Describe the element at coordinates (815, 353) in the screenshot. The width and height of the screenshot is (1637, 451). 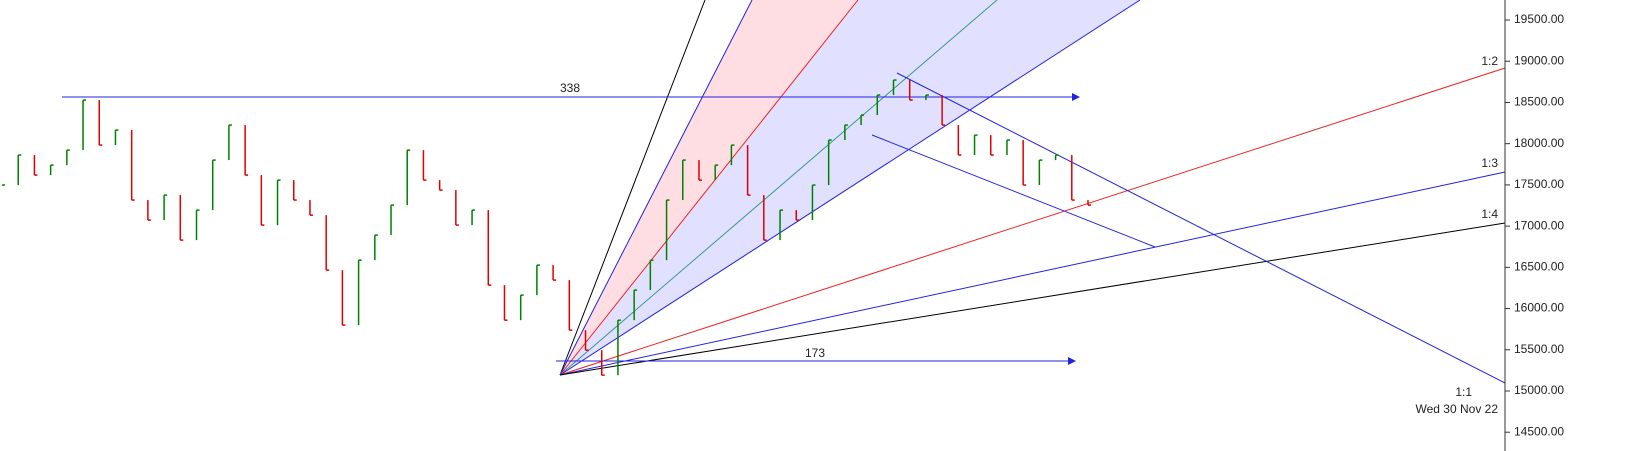
I see `annotation: 173` at that location.